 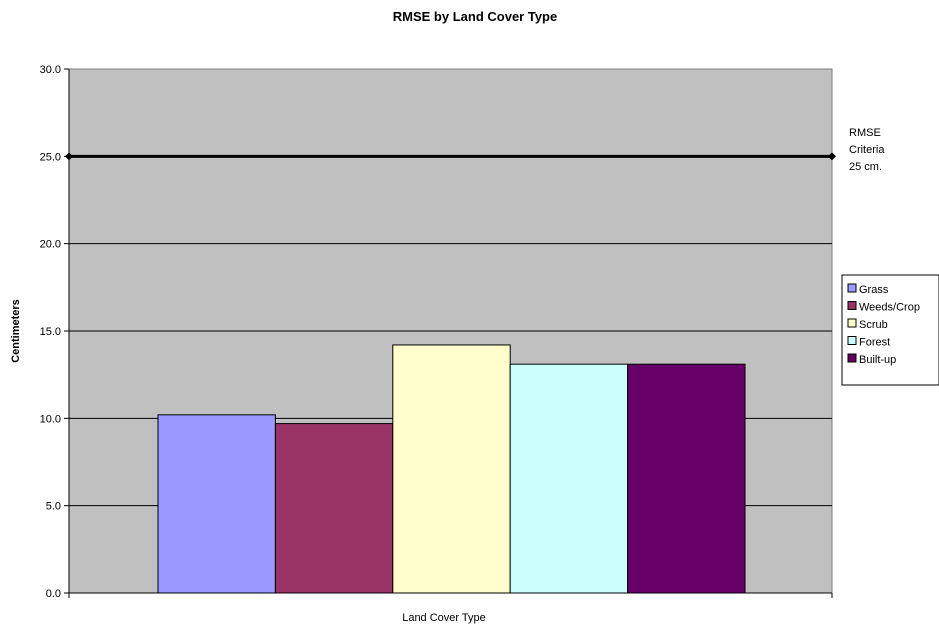 I want to click on legend-box, so click(x=890, y=330).